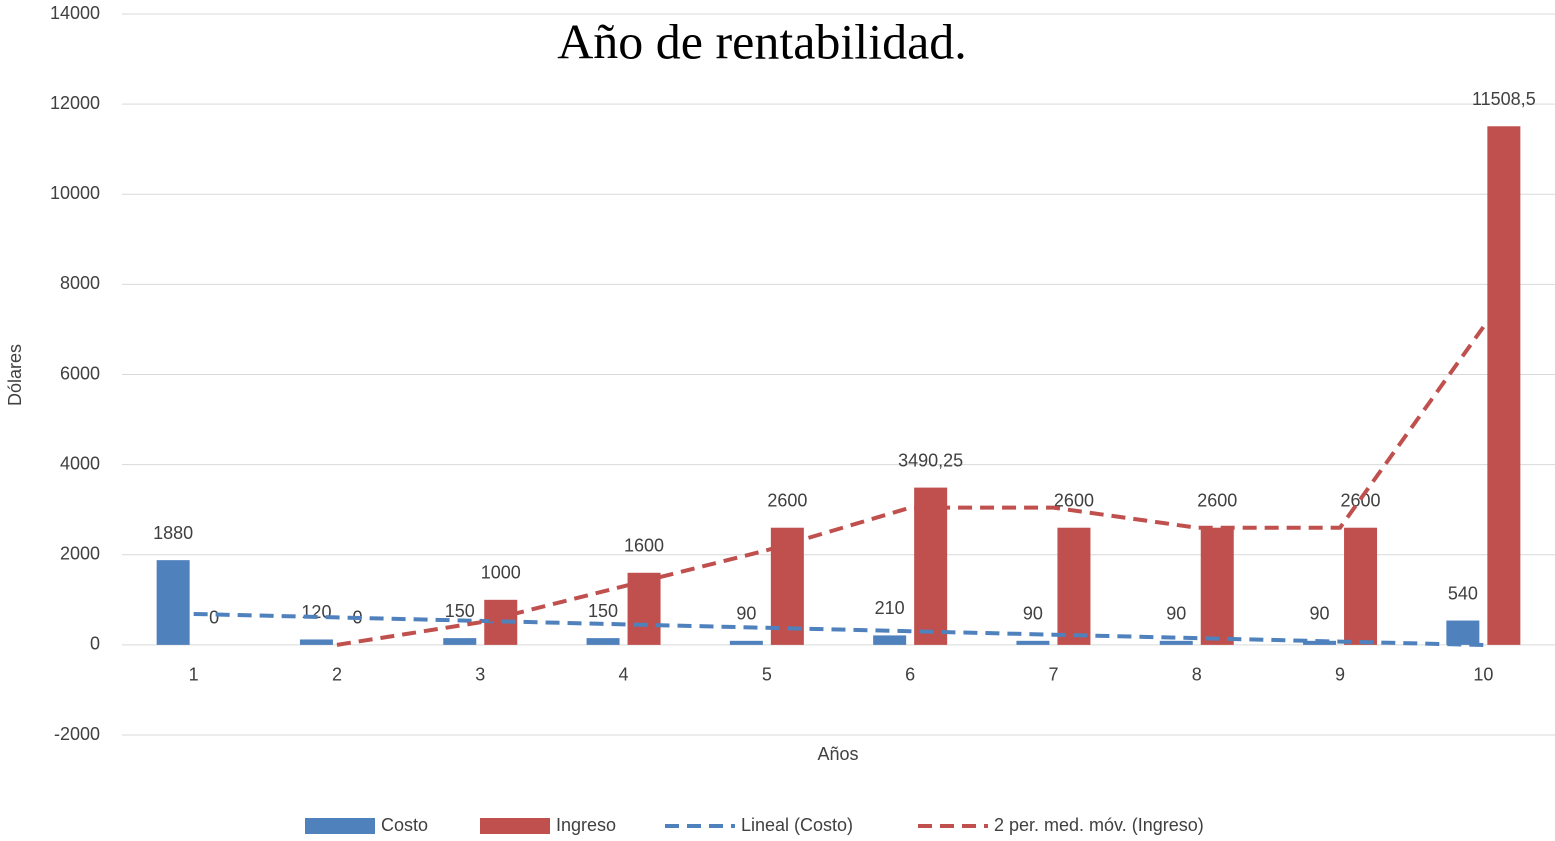  I want to click on y-tick-label: 0, so click(95, 644).